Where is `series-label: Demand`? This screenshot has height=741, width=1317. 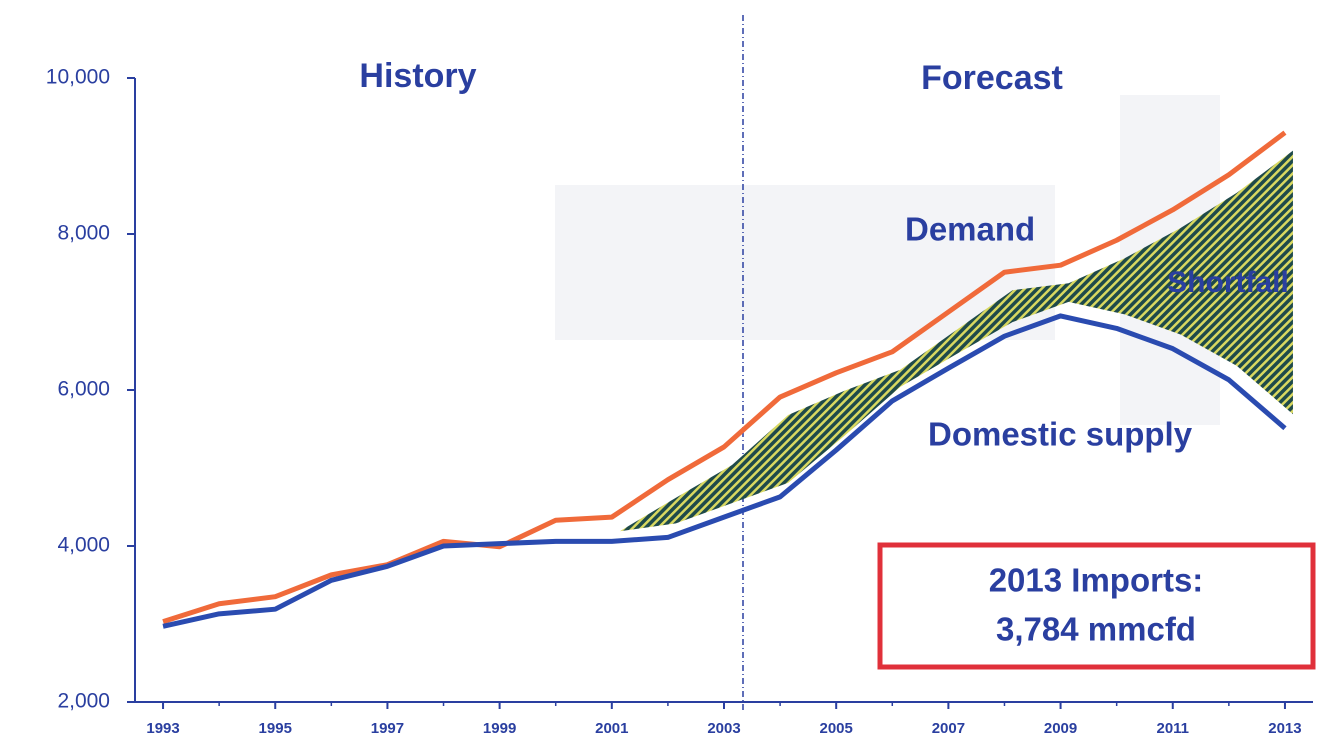
series-label: Demand is located at coordinates (970, 229).